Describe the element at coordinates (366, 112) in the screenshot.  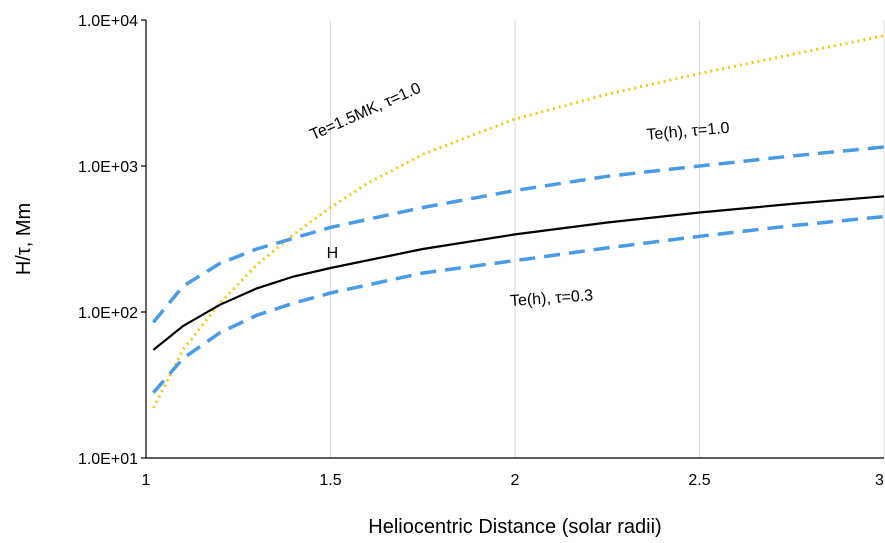
I see `annotation-te-fixed: Te=1.5MK, τ=1.0` at that location.